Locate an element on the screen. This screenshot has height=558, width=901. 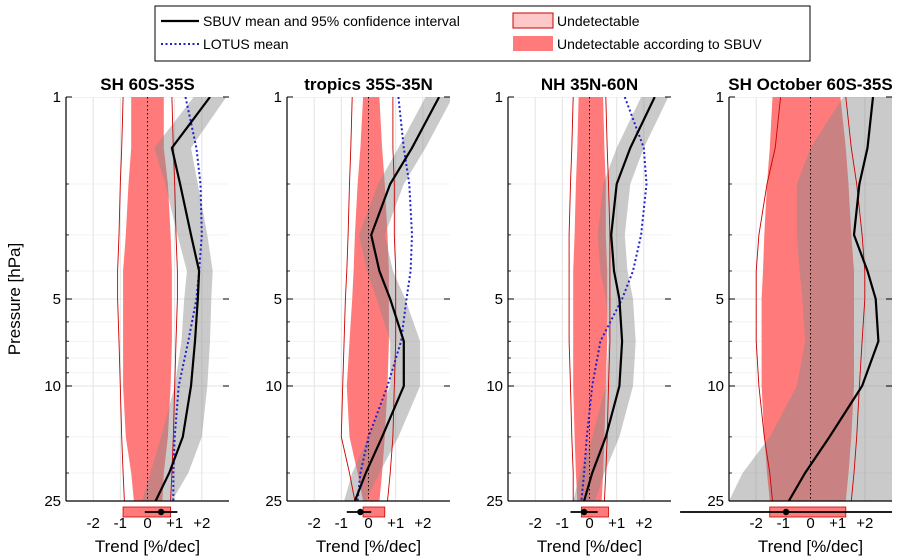
legend-label-undetectable-sbuv: Undetectable according to SBUV is located at coordinates (659, 44).